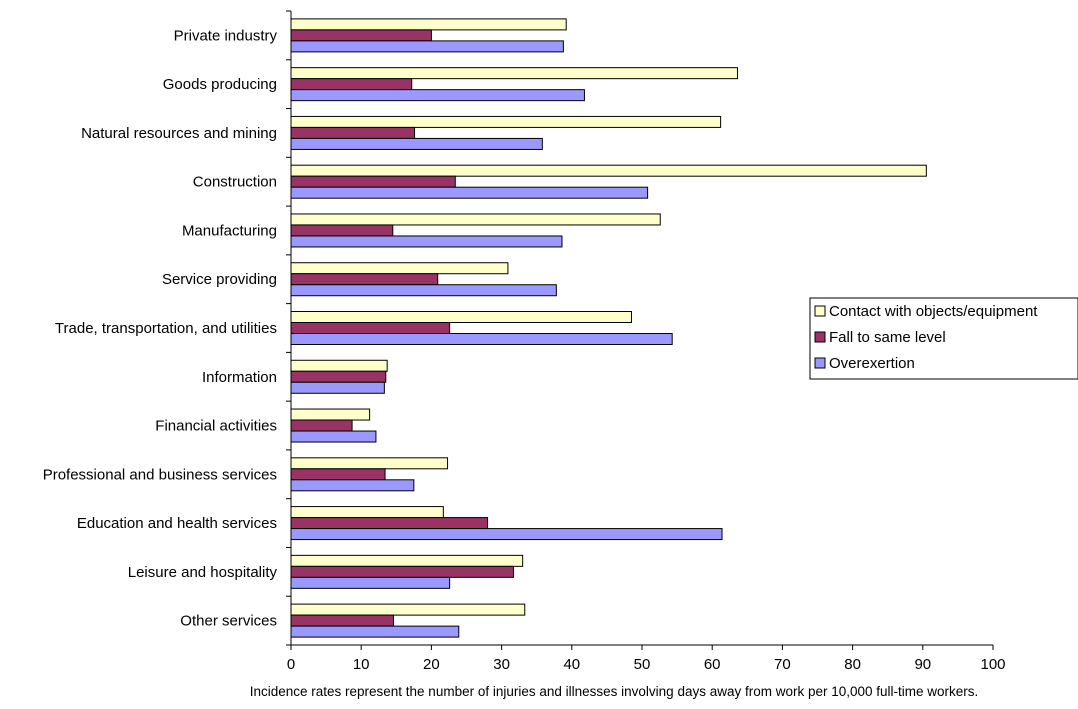  Describe the element at coordinates (291, 664) in the screenshot. I see `x-tick-label: 0` at that location.